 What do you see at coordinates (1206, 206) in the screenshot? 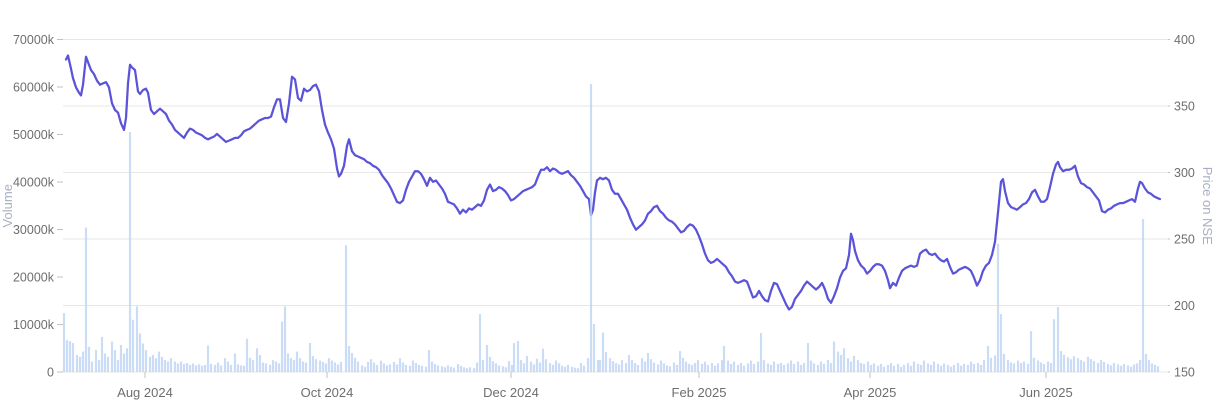
I see `right-axis-title: Price on NSE` at bounding box center [1206, 206].